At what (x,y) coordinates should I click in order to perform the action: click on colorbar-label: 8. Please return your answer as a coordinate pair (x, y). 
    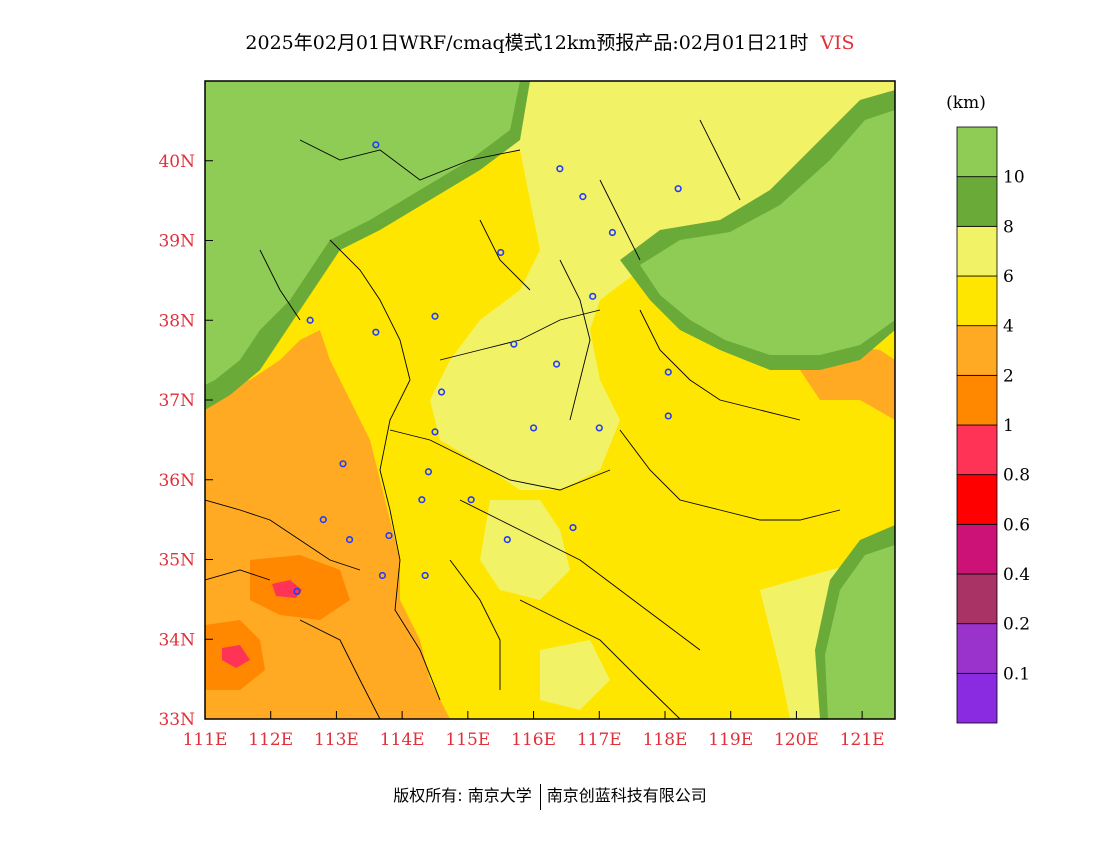
    Looking at the image, I should click on (1008, 227).